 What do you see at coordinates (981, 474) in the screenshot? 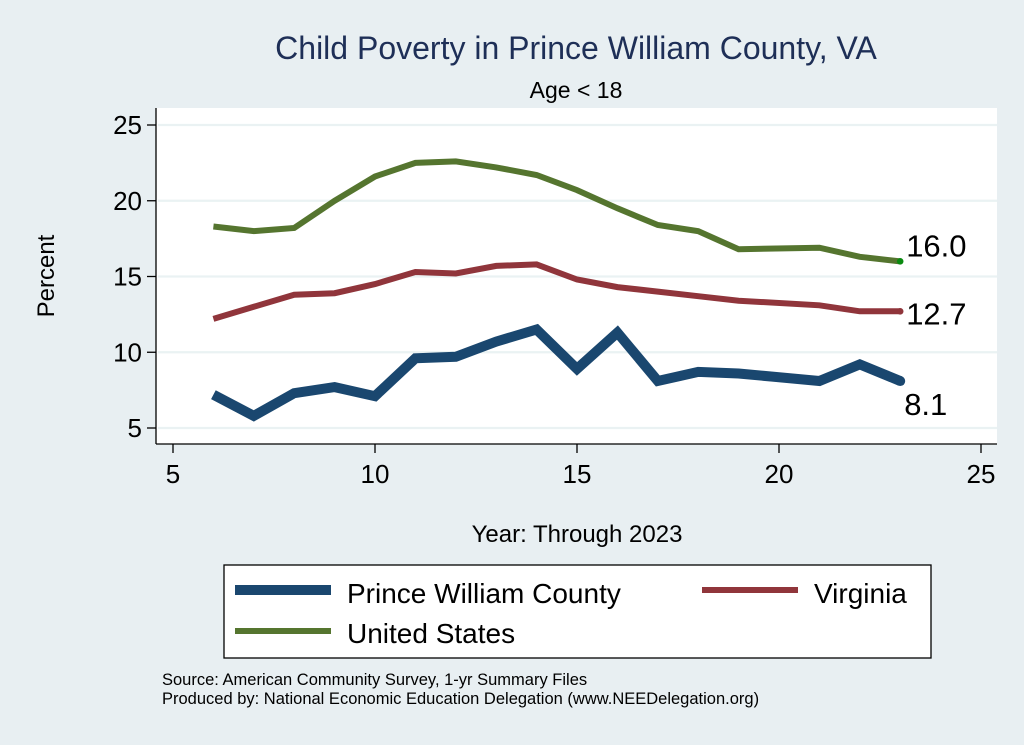
I see `x-tick-label: 25` at bounding box center [981, 474].